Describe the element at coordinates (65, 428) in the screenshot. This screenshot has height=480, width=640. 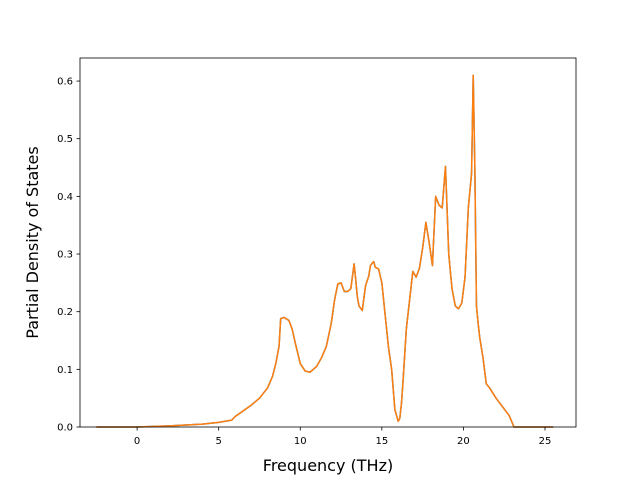
I see `y-tick-label: 0.0` at that location.